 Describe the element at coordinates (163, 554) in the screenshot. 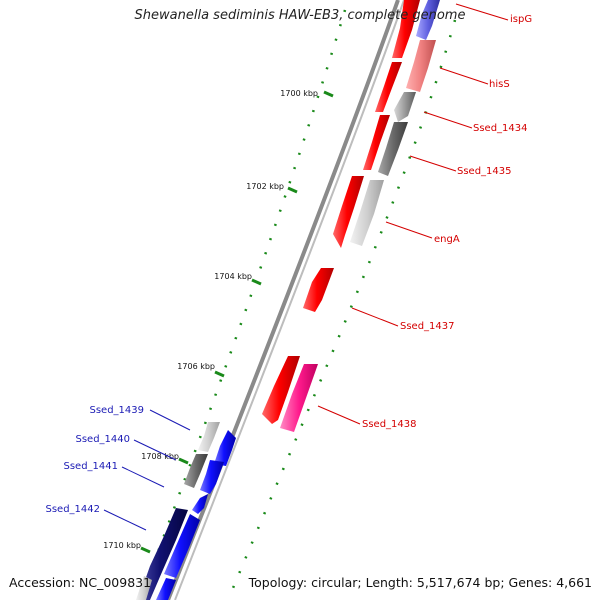

I see `gene-Ssed_1442-navy` at that location.